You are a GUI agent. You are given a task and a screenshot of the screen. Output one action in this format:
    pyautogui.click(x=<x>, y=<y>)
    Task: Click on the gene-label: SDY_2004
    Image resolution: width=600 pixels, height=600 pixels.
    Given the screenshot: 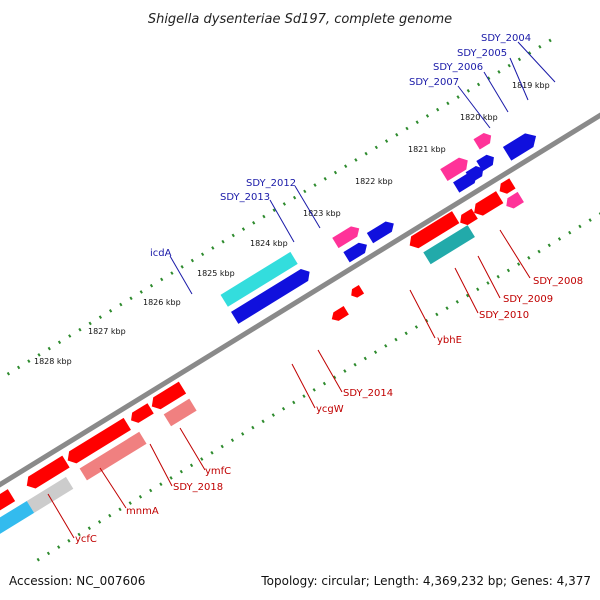 What is the action you would take?
    pyautogui.click(x=506, y=38)
    